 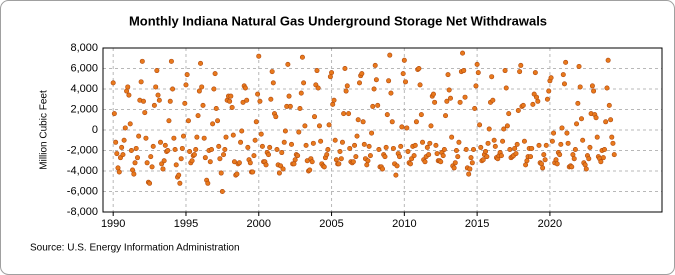 I want to click on x-tick-label: 1995, so click(x=186, y=224).